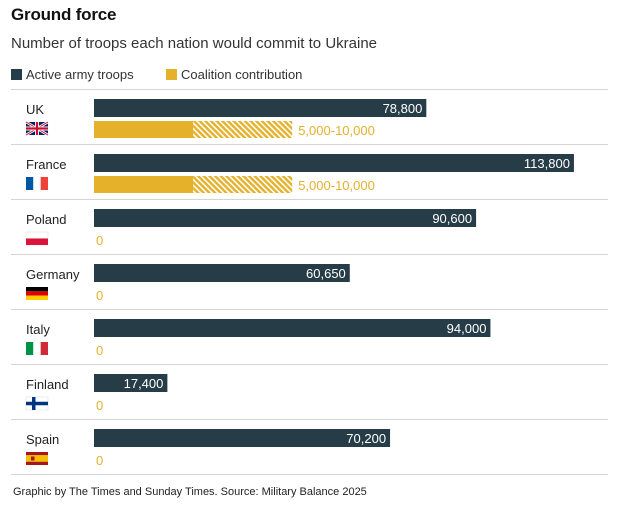 This screenshot has height=516, width=628. I want to click on country-label: Poland, so click(46, 219).